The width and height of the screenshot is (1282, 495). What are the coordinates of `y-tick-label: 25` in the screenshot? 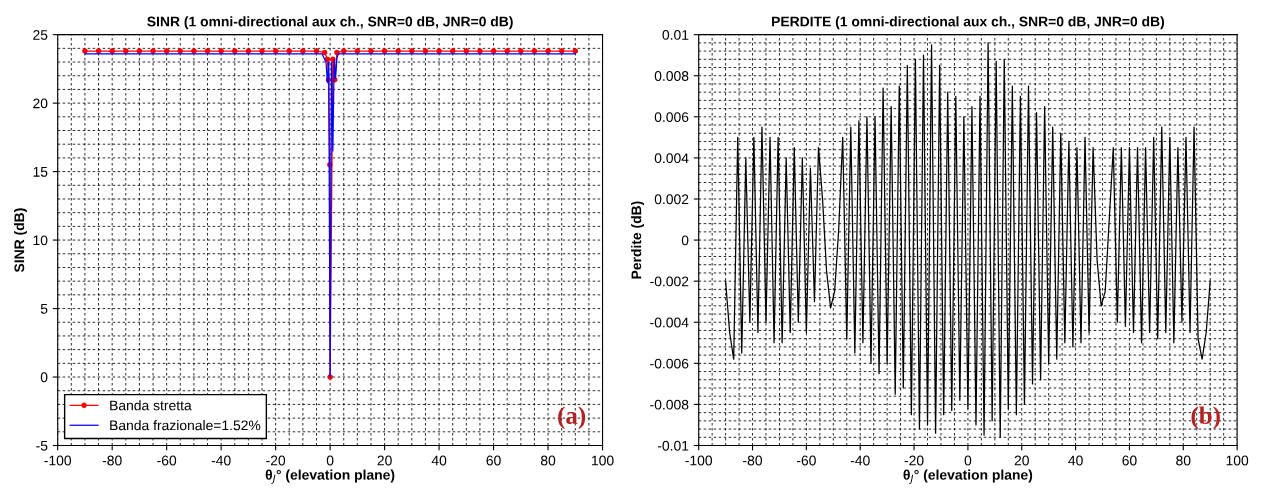 It's located at (40, 34).